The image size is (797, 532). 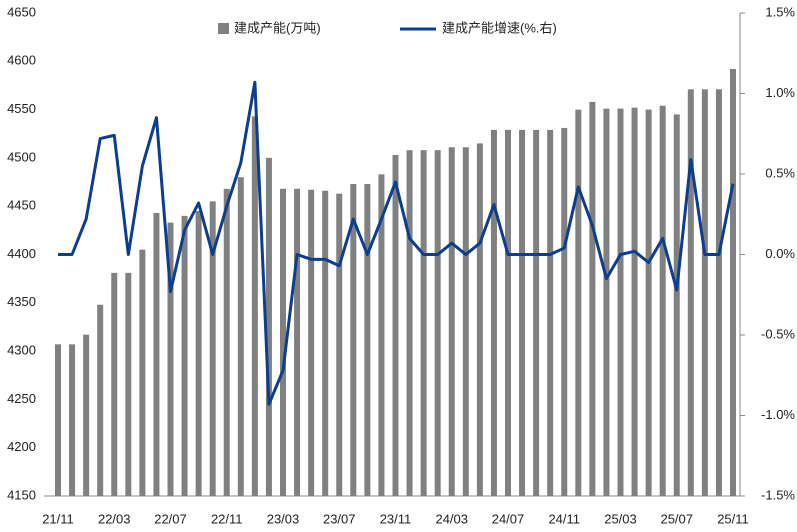 What do you see at coordinates (780, 172) in the screenshot?
I see `y2-tick-label: 0.5%` at bounding box center [780, 172].